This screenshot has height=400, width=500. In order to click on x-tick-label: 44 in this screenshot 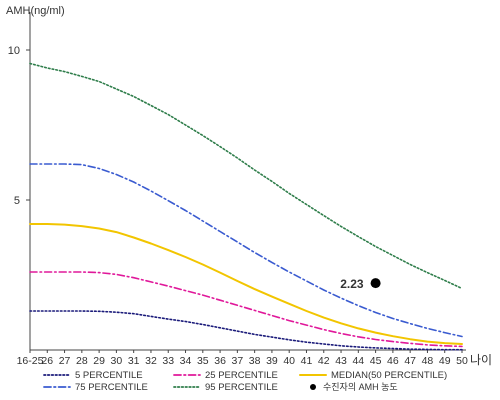, I will do `click(358, 361)`.